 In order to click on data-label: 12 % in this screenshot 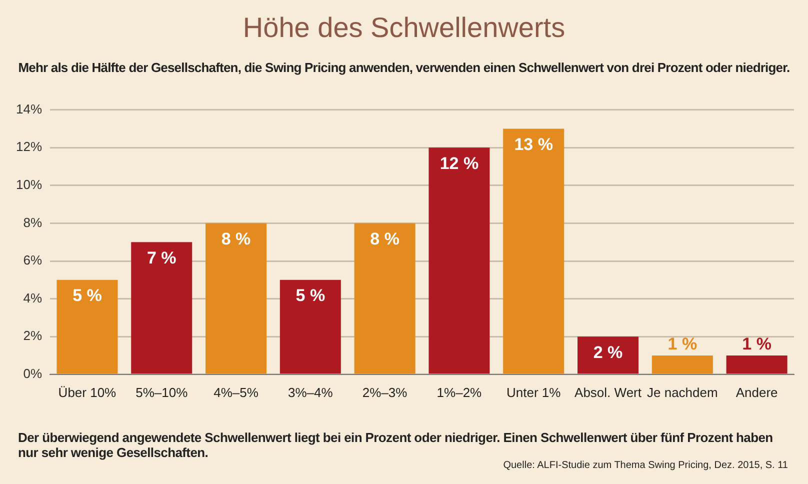, I will do `click(459, 163)`.